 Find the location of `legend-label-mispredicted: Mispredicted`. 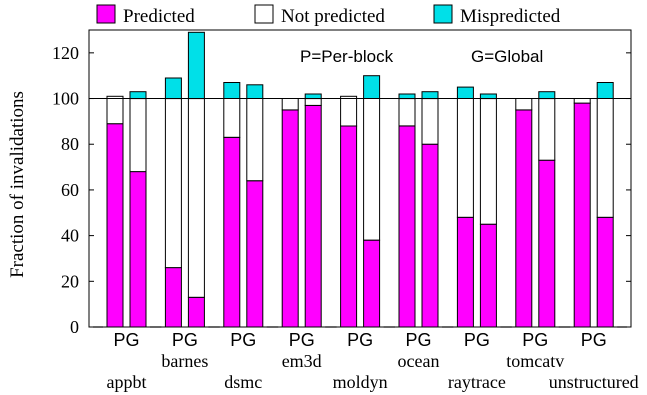

legend-label-mispredicted: Mispredicted is located at coordinates (510, 16).